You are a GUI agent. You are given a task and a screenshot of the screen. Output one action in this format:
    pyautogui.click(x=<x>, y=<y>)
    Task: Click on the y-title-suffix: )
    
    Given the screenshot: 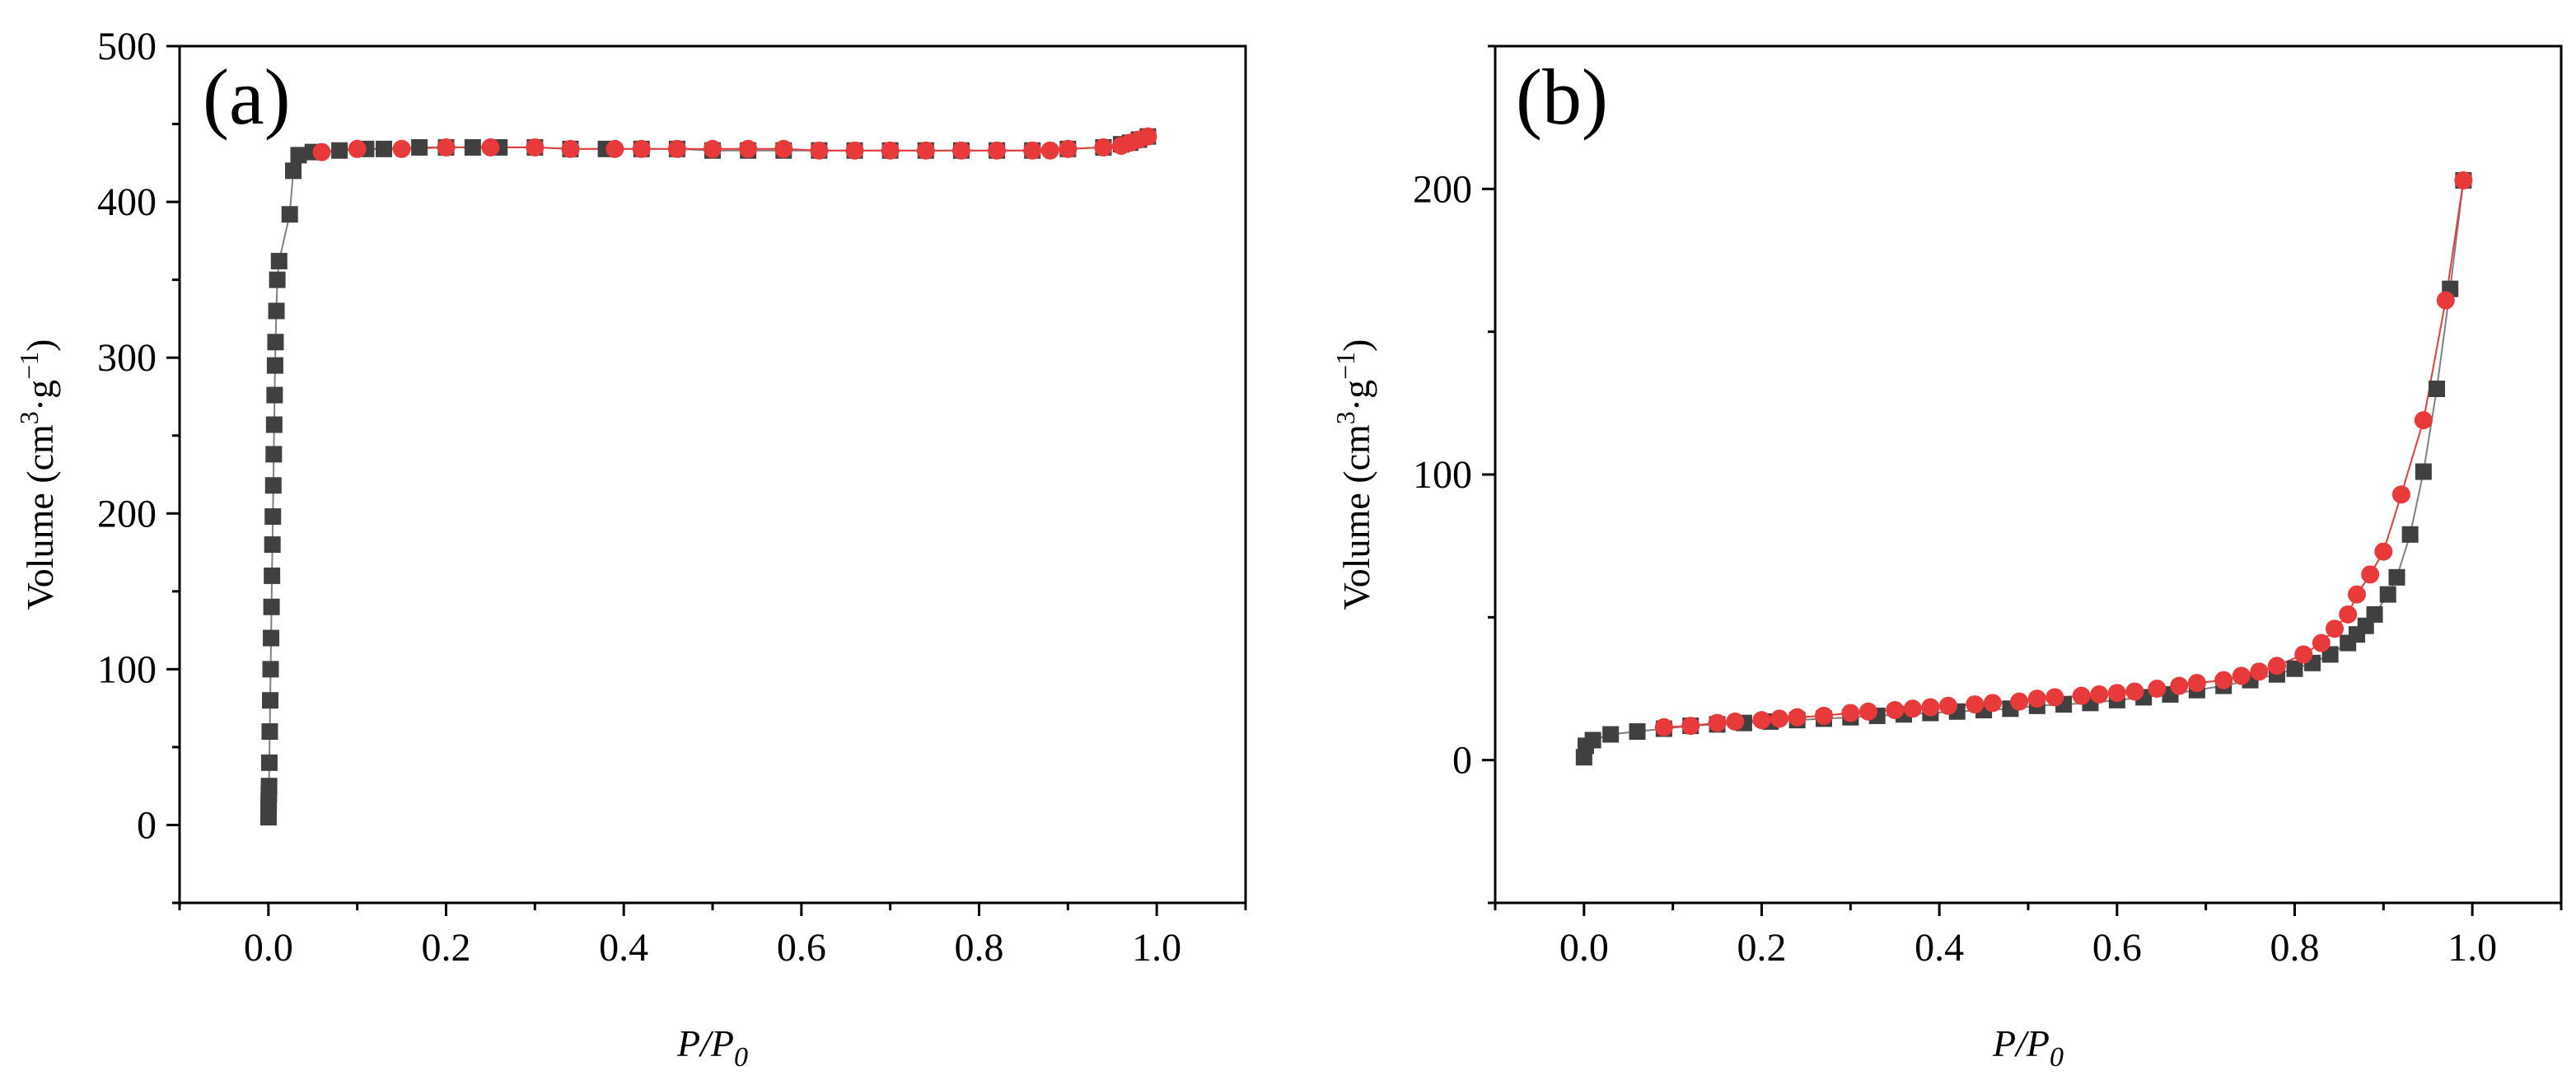 What is the action you would take?
    pyautogui.click(x=40, y=345)
    